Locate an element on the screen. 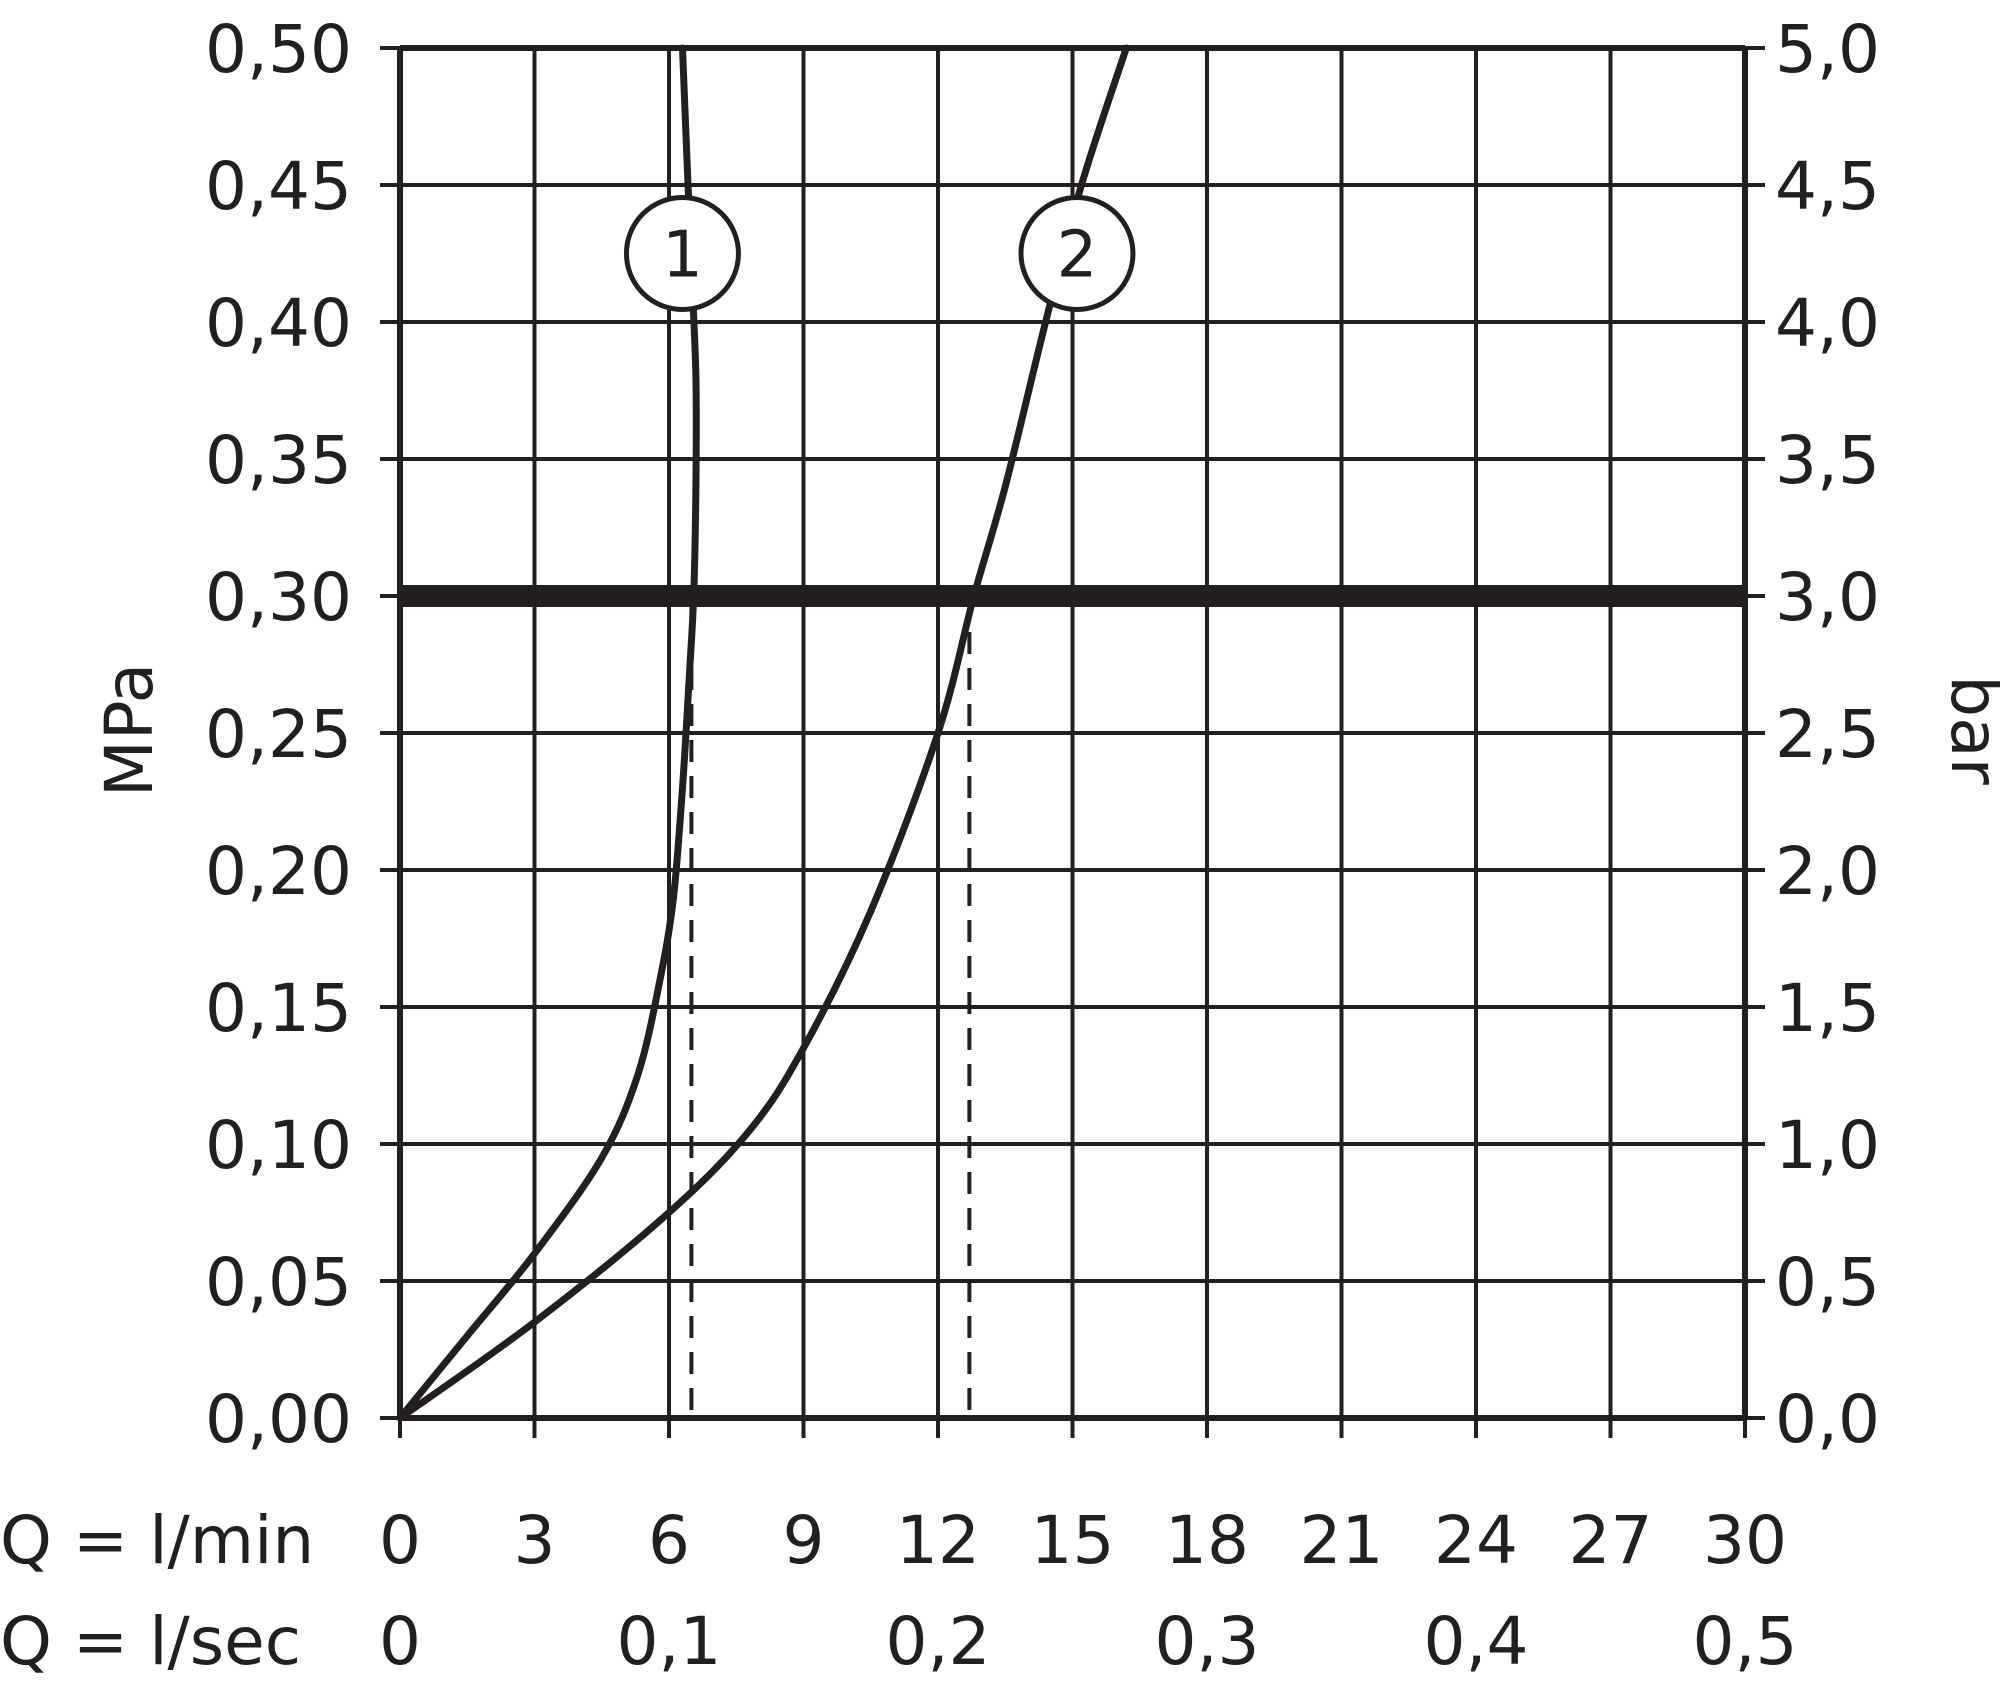 The width and height of the screenshot is (2000, 1685). y2-tick-label: 0,0 is located at coordinates (1827, 1419).